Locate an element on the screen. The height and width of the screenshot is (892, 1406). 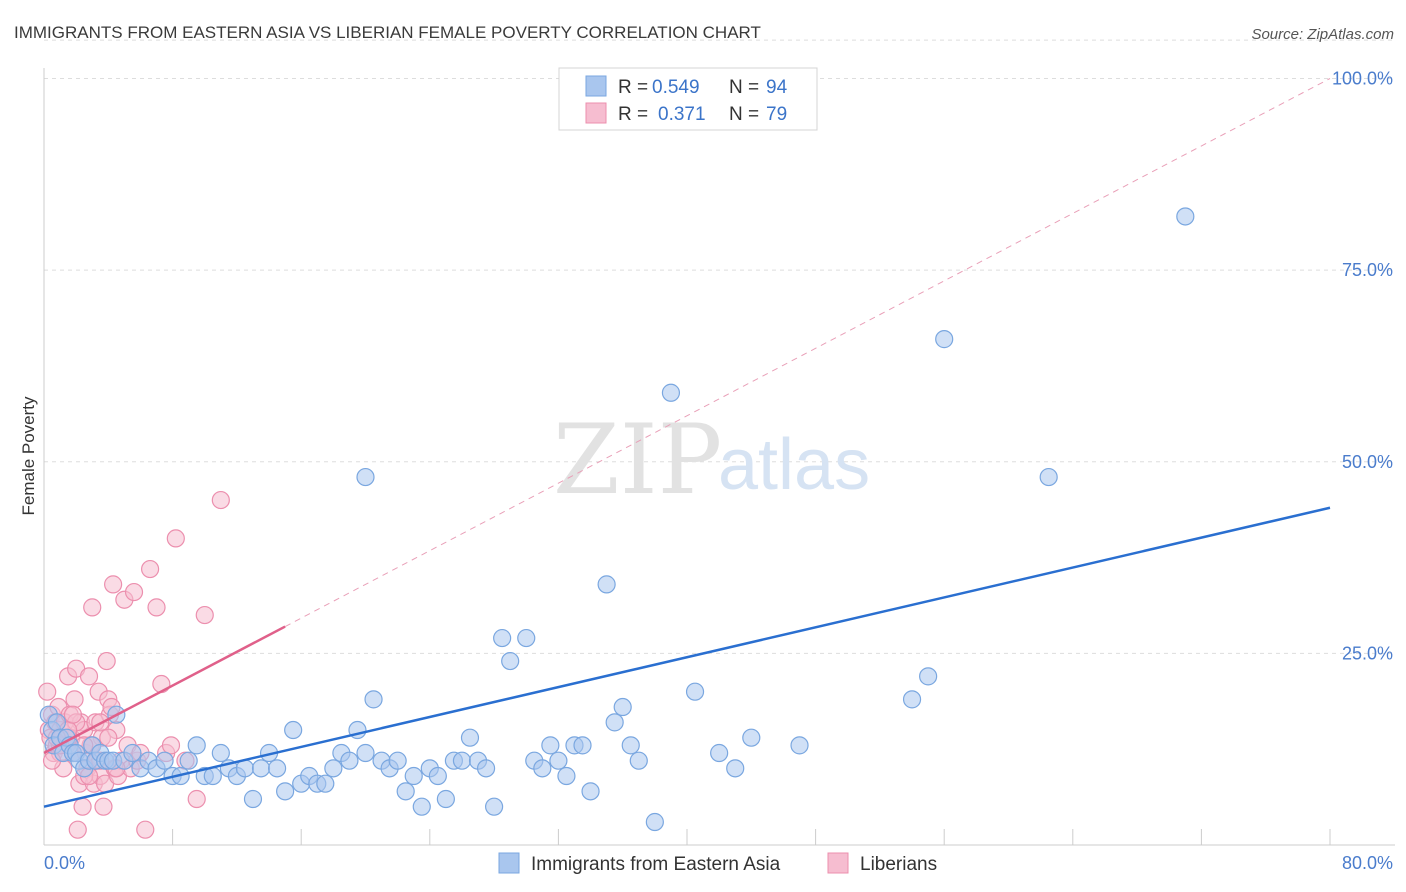
legend-r-label-1: R = is located at coordinates (633, 114).